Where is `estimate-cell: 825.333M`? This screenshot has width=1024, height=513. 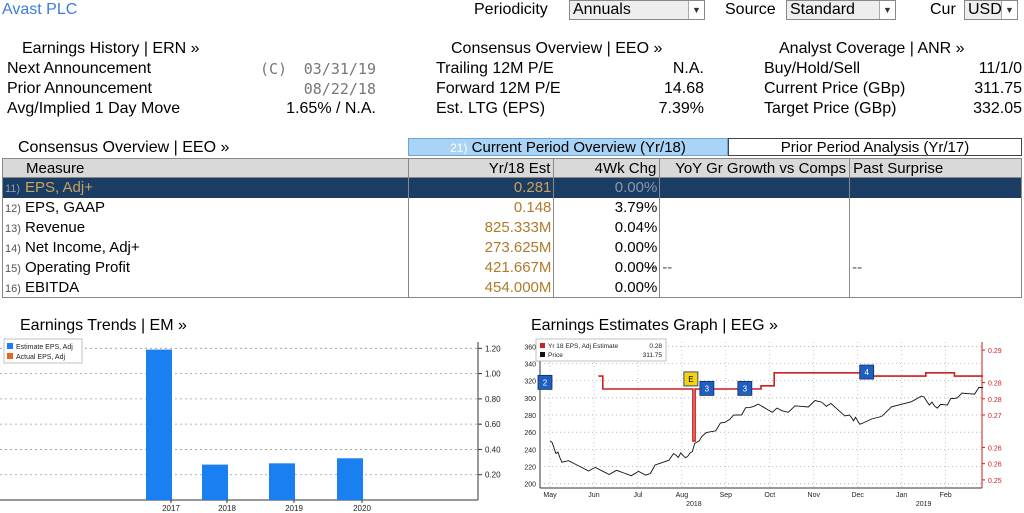 estimate-cell: 825.333M is located at coordinates (481, 227).